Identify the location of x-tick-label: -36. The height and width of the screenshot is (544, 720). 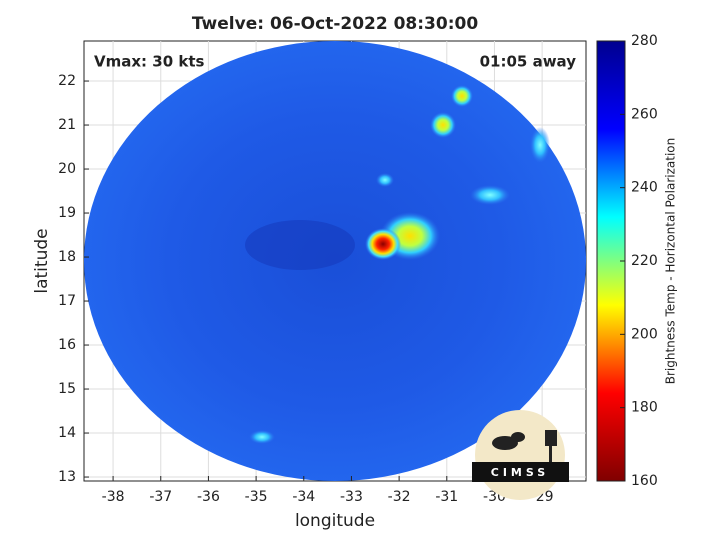
(208, 497).